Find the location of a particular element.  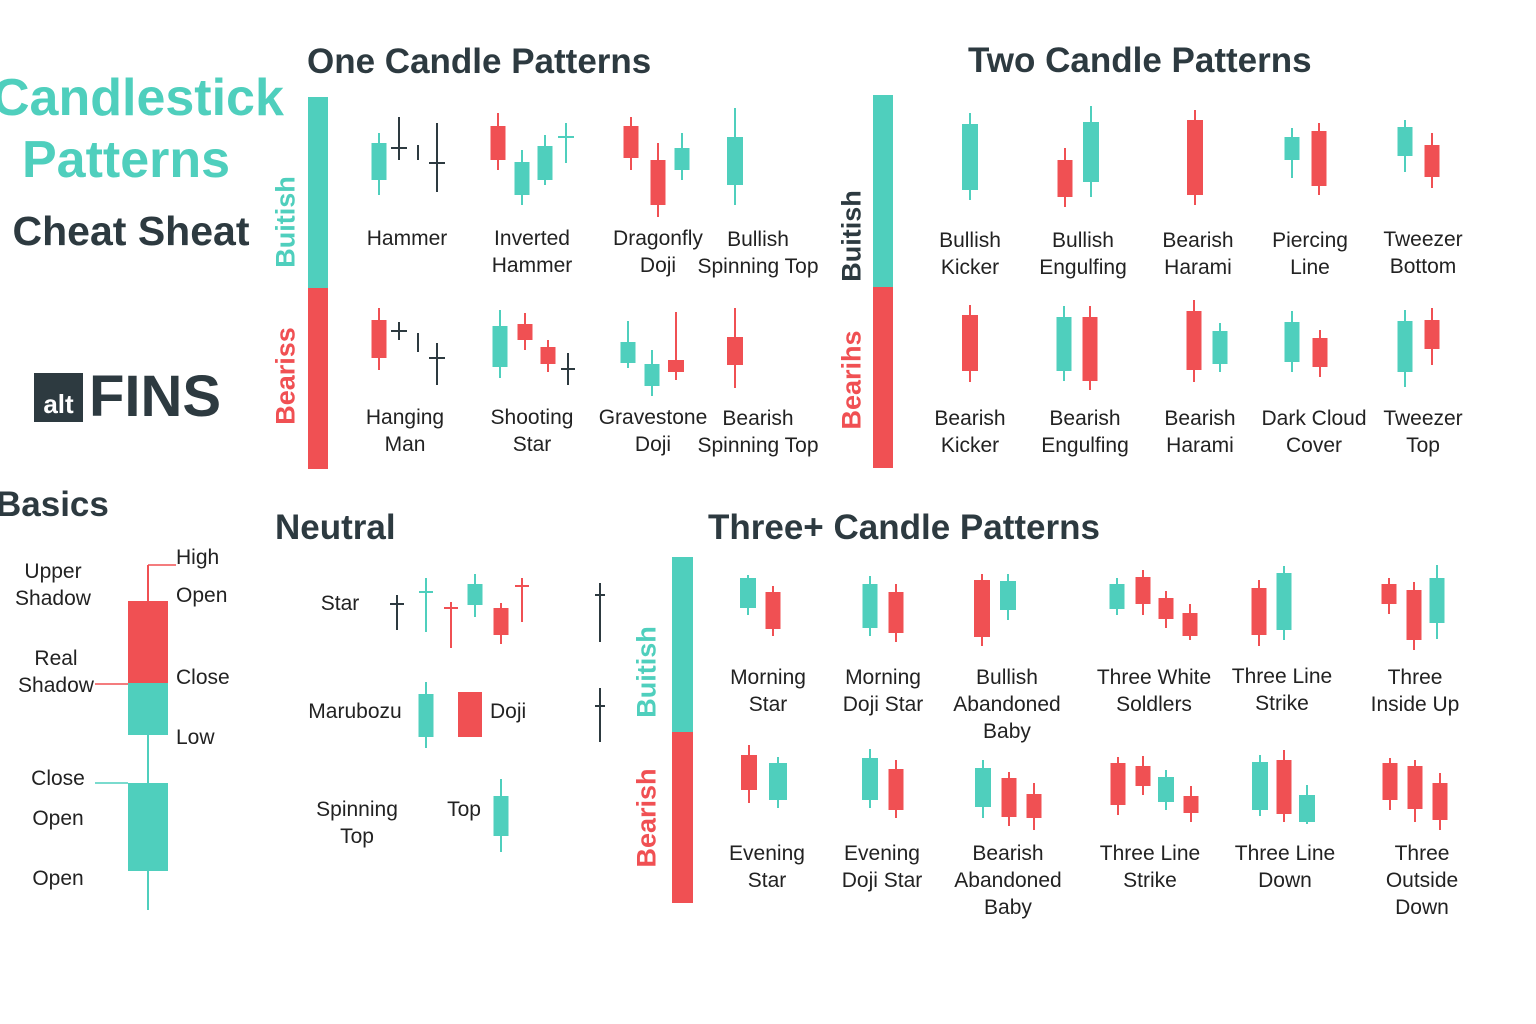

pattern-evening-doji-star: Evening Doji Star is located at coordinates (882, 867).